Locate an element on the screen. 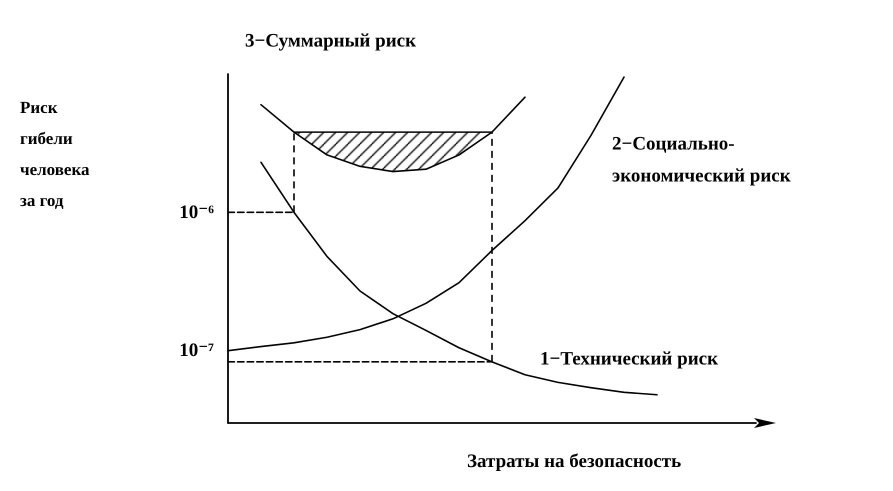 Image resolution: width=893 pixels, height=491 pixels. series-label: 2−Социально-экономический риск is located at coordinates (701, 160).